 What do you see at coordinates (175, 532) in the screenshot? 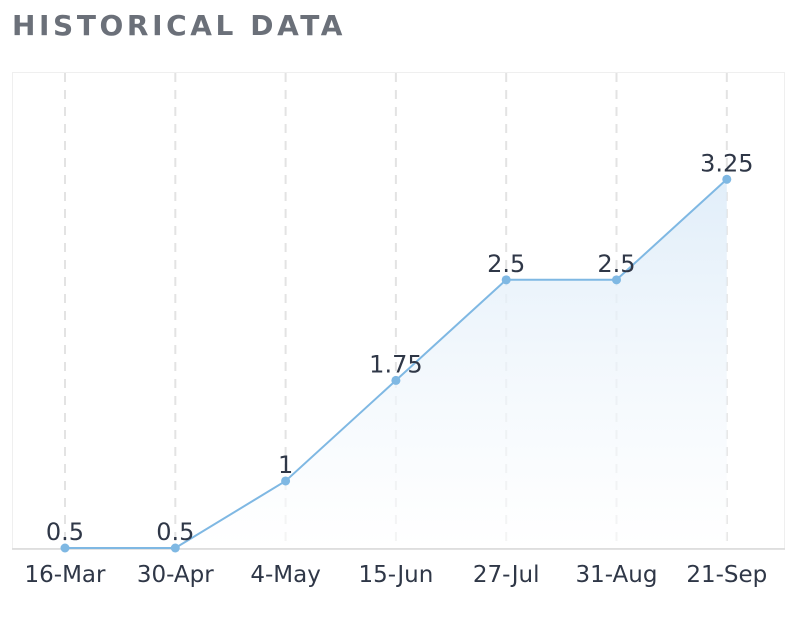
I see `data-label-1: 0.5` at bounding box center [175, 532].